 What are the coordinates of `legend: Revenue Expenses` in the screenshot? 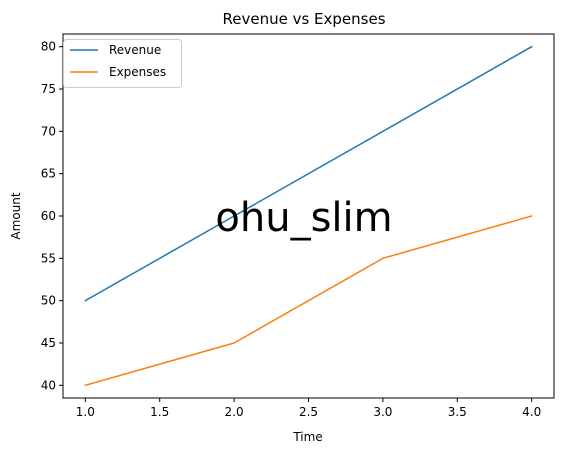 It's located at (122, 63).